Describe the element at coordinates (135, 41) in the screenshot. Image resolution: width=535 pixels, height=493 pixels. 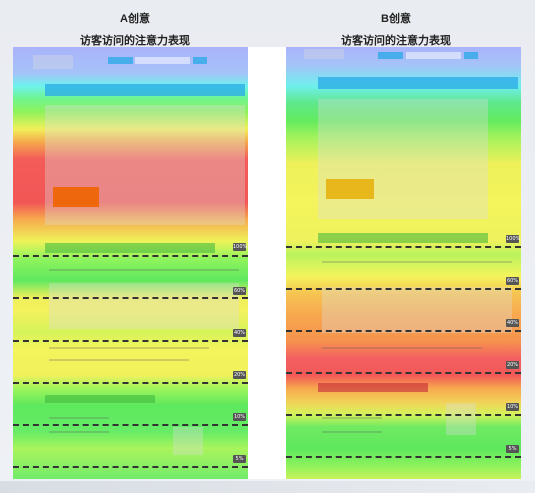
I see `panel-a-subtitle: 访客访问的注意力表现` at that location.